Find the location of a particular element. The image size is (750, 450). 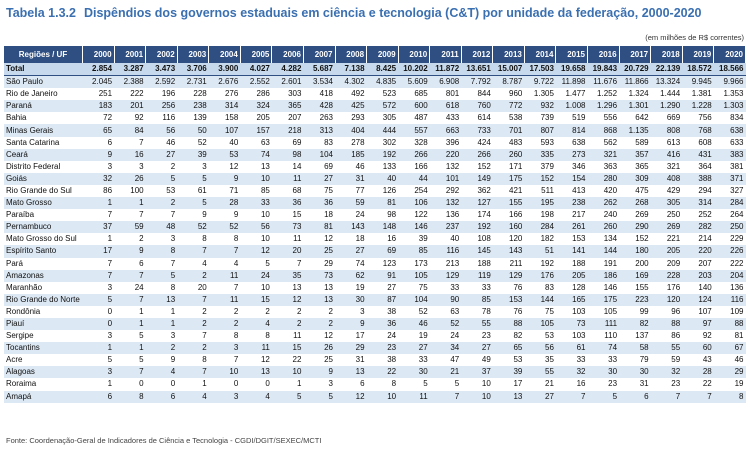

cell: 99 is located at coordinates (644, 311).